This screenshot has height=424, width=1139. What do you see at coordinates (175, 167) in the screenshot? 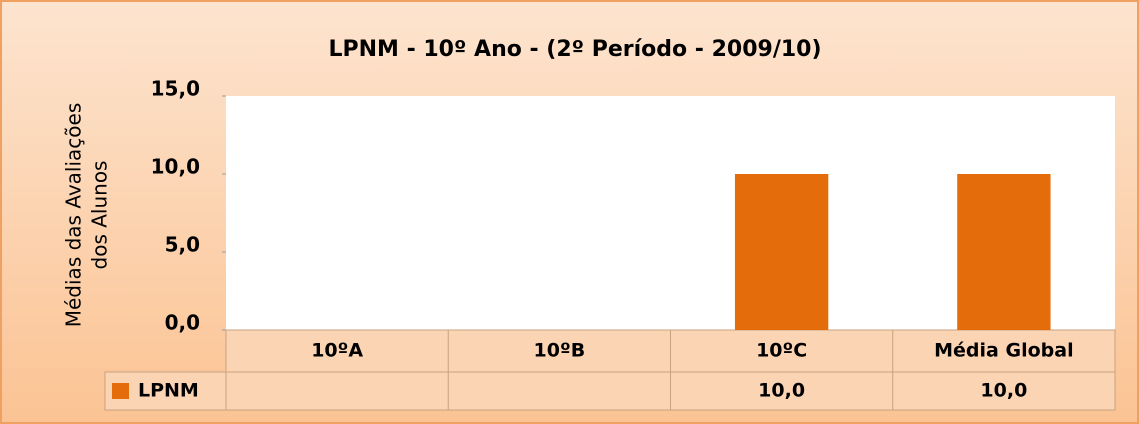
I see `y-tick-label: 10,0` at bounding box center [175, 167].